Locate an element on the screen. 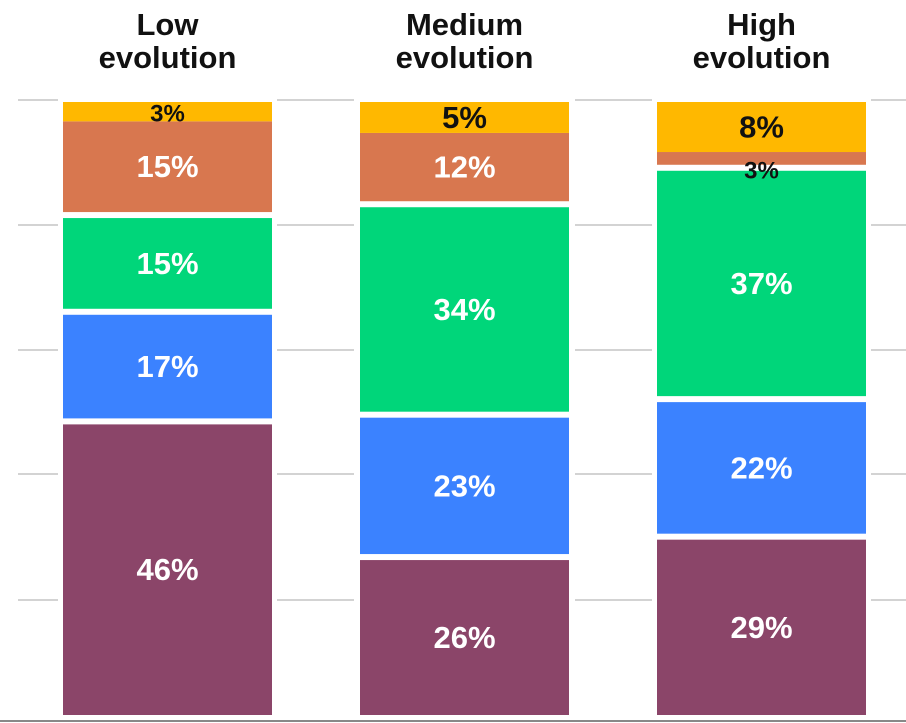 This screenshot has height=723, width=906. data-label: 12% is located at coordinates (464, 167).